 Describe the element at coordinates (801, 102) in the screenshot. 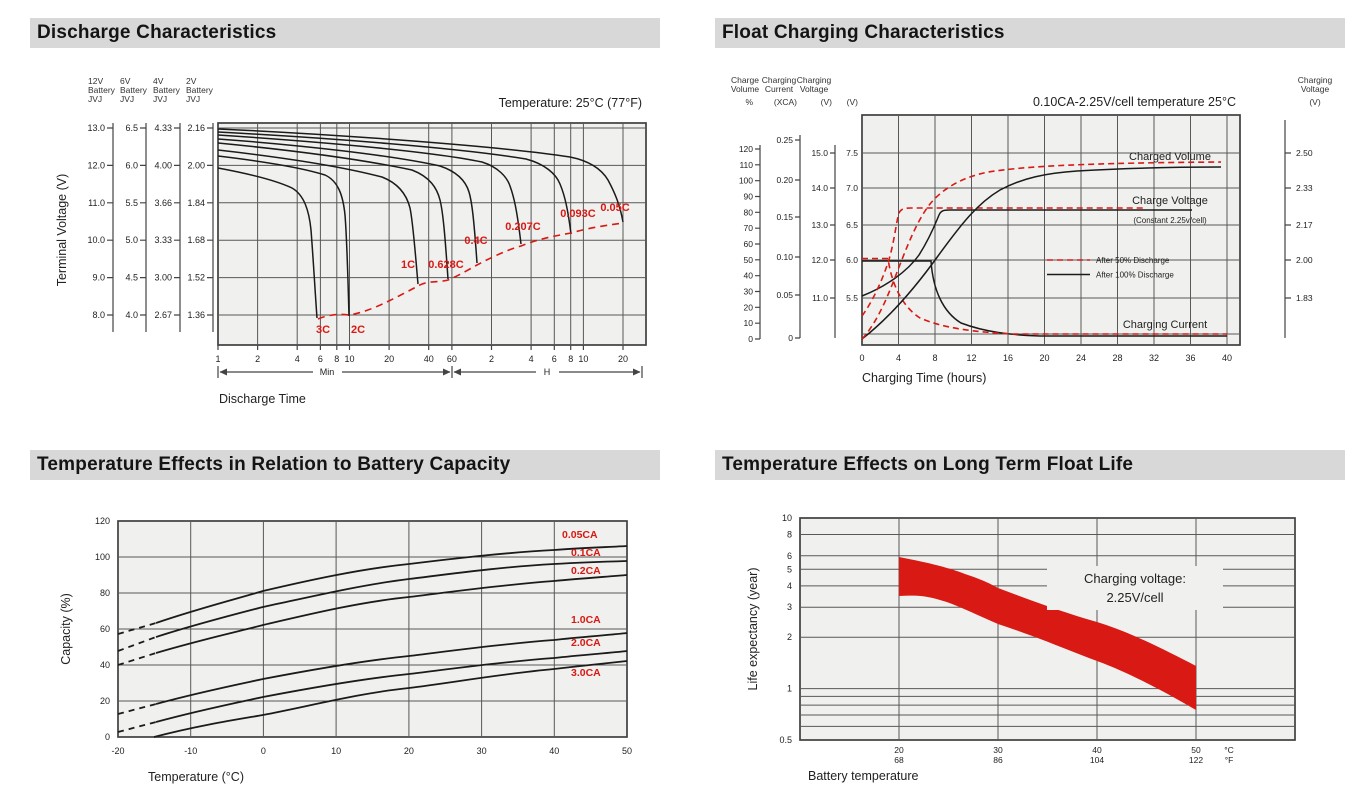

I see `left-scale-units: % (XCA) (V) (V)` at that location.